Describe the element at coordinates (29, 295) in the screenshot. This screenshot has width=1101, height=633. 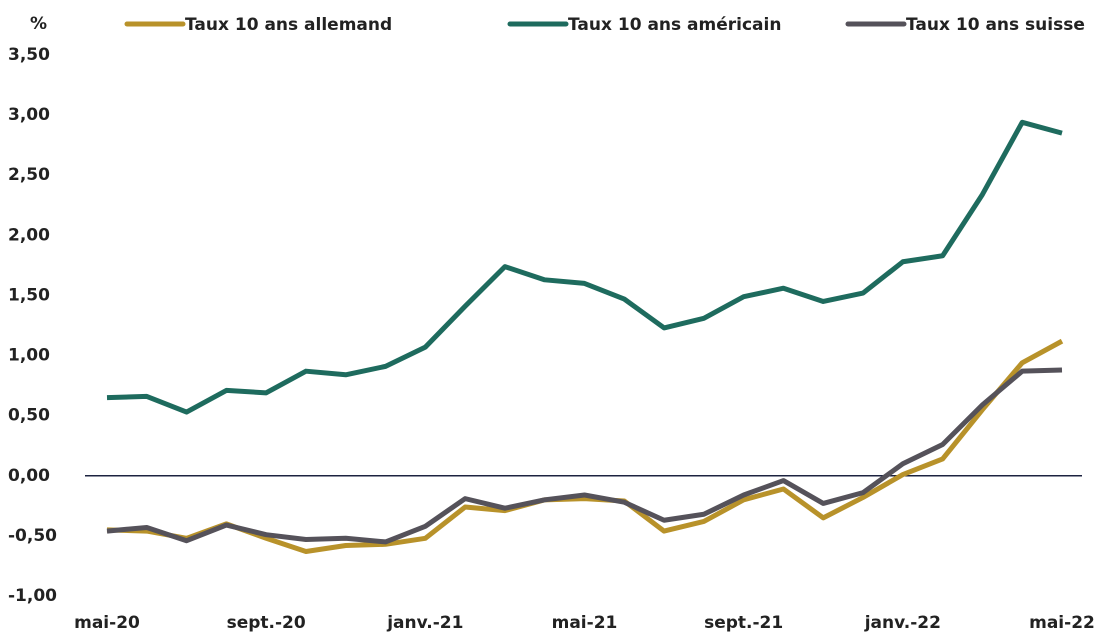
I see `y-tick-label: 1,50` at that location.